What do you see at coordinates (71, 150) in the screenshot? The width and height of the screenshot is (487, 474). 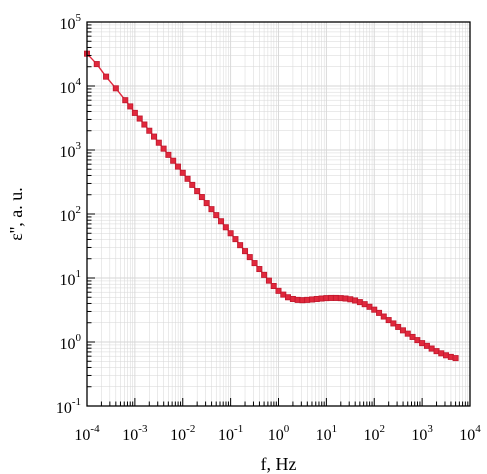 I see `y-tick-label: 10³` at bounding box center [71, 150].